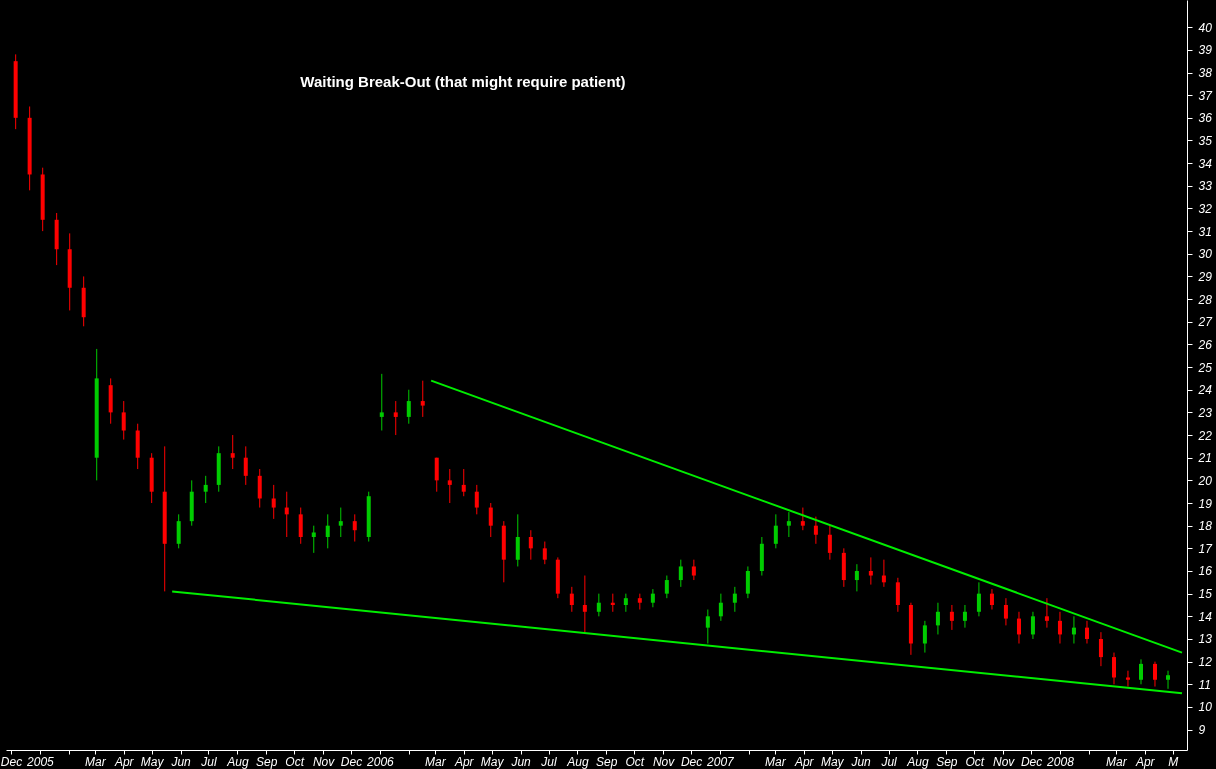 The height and width of the screenshot is (769, 1216). Describe the element at coordinates (1205, 208) in the screenshot. I see `y-tick-label: 32` at that location.